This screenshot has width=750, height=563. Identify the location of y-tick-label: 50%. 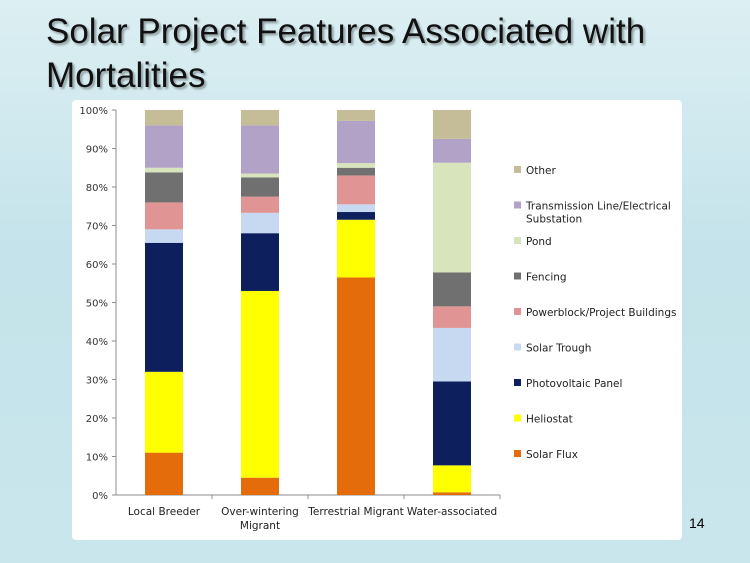
(97, 304).